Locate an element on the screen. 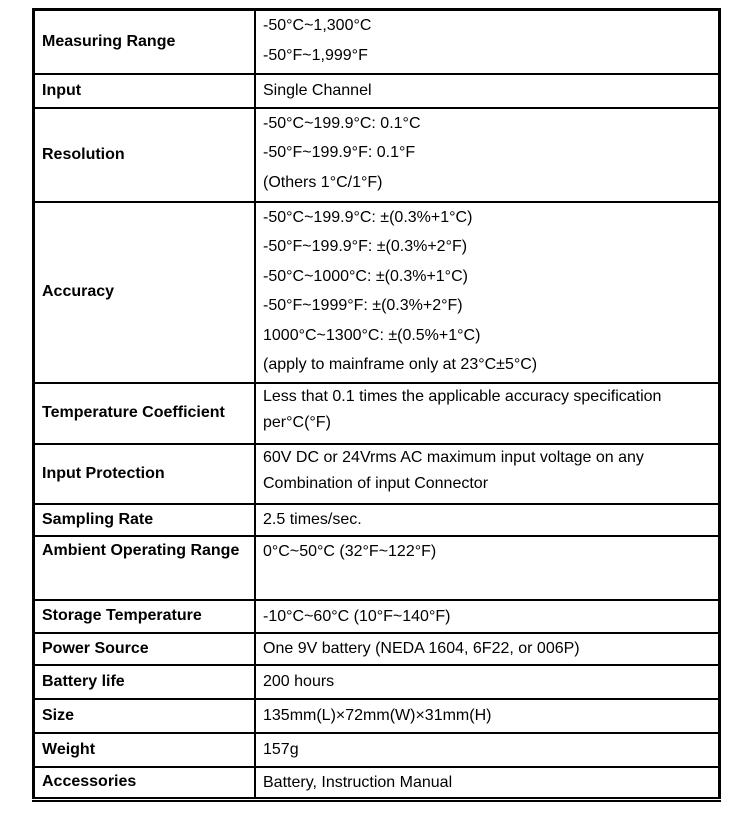 This screenshot has height=825, width=750. spec-value-line: -50°F~1,999°F is located at coordinates (315, 55).